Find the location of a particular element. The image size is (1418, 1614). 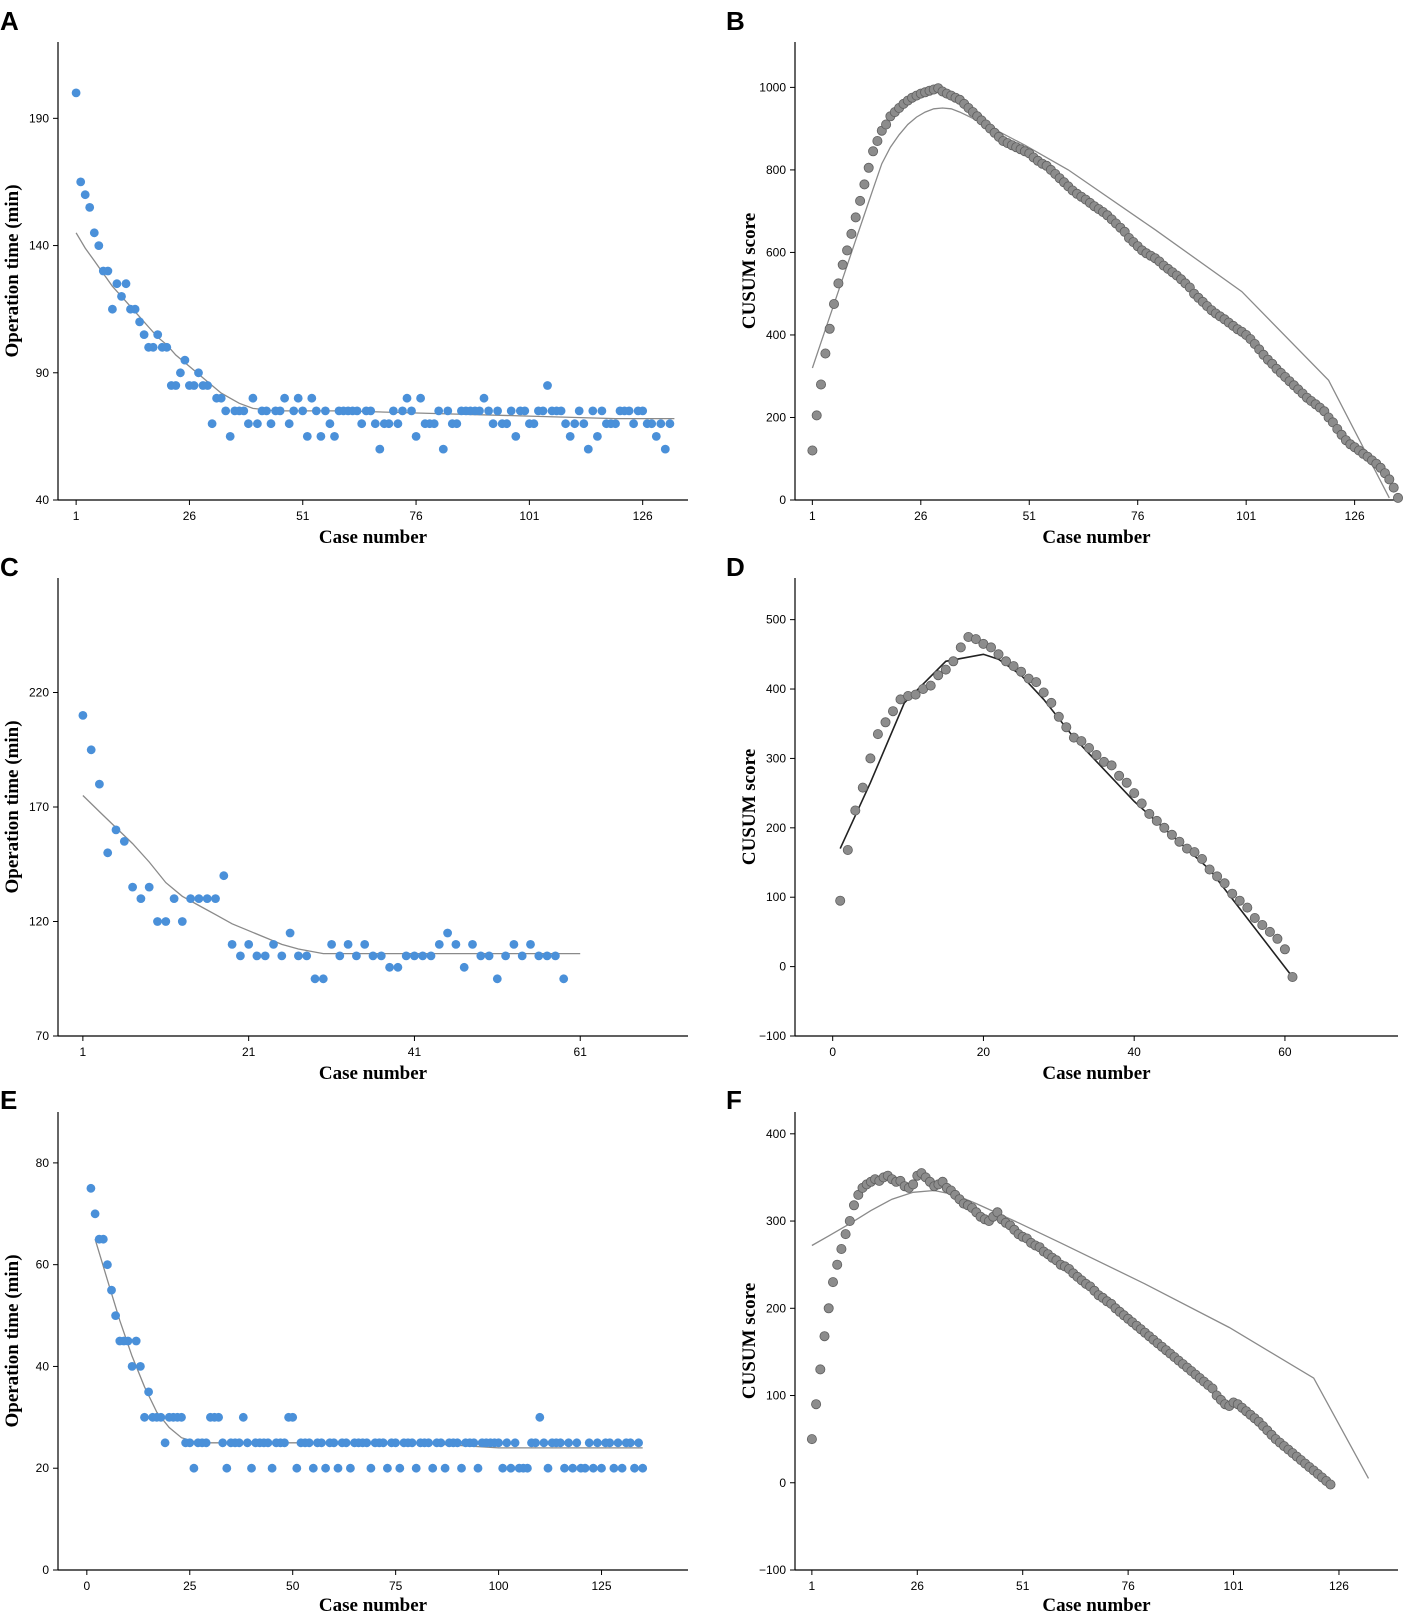

y-tick-label: 0 is located at coordinates (45, 1570).